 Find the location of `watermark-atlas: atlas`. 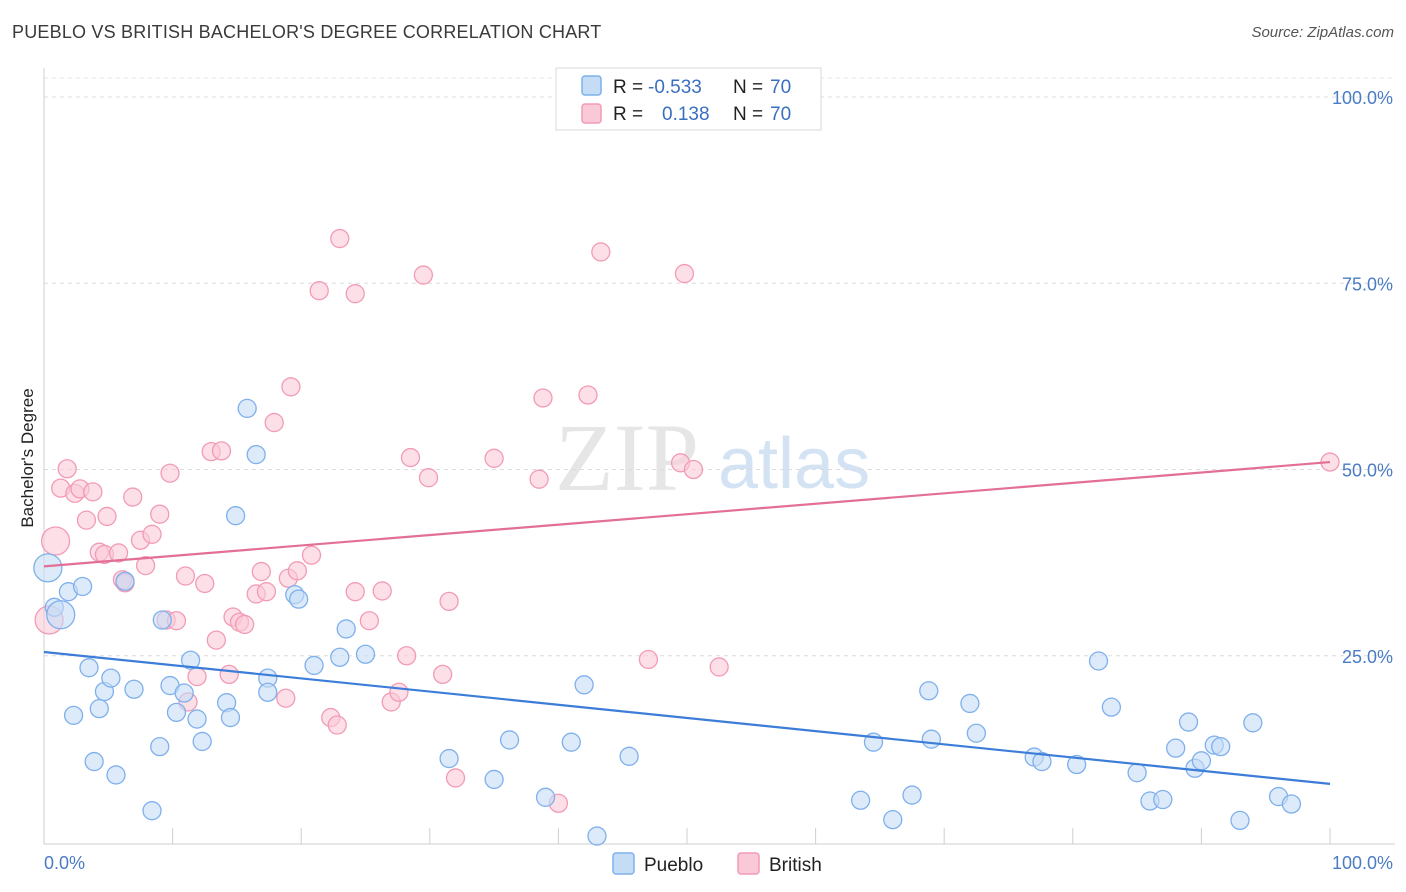

watermark-atlas: atlas is located at coordinates (794, 464).